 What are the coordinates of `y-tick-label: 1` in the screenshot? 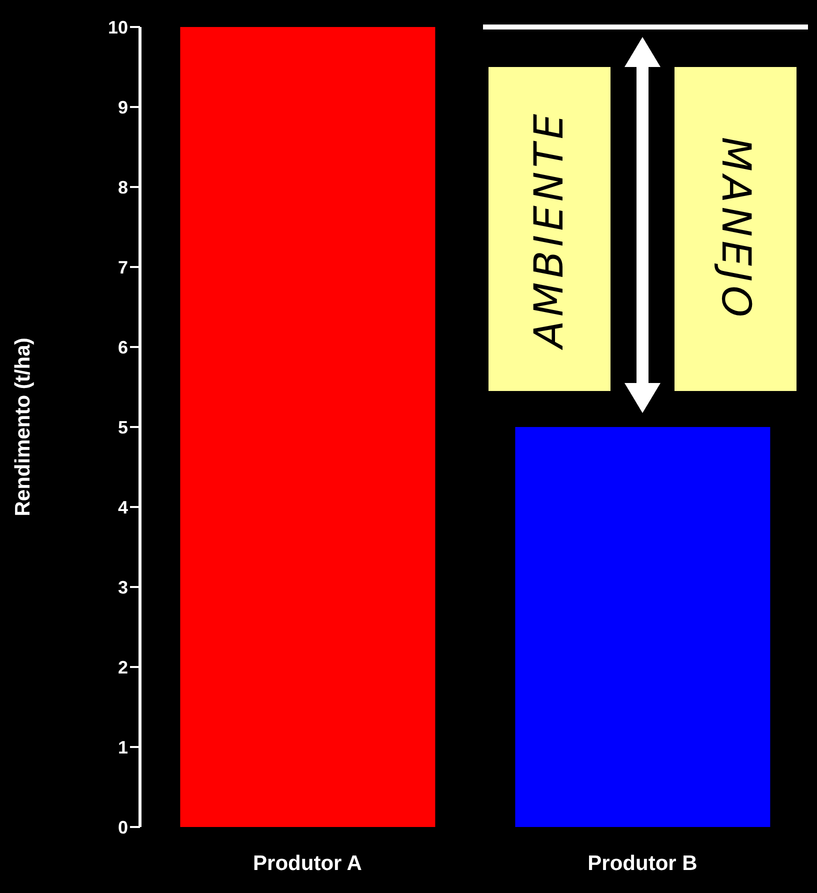 It's located at (123, 747).